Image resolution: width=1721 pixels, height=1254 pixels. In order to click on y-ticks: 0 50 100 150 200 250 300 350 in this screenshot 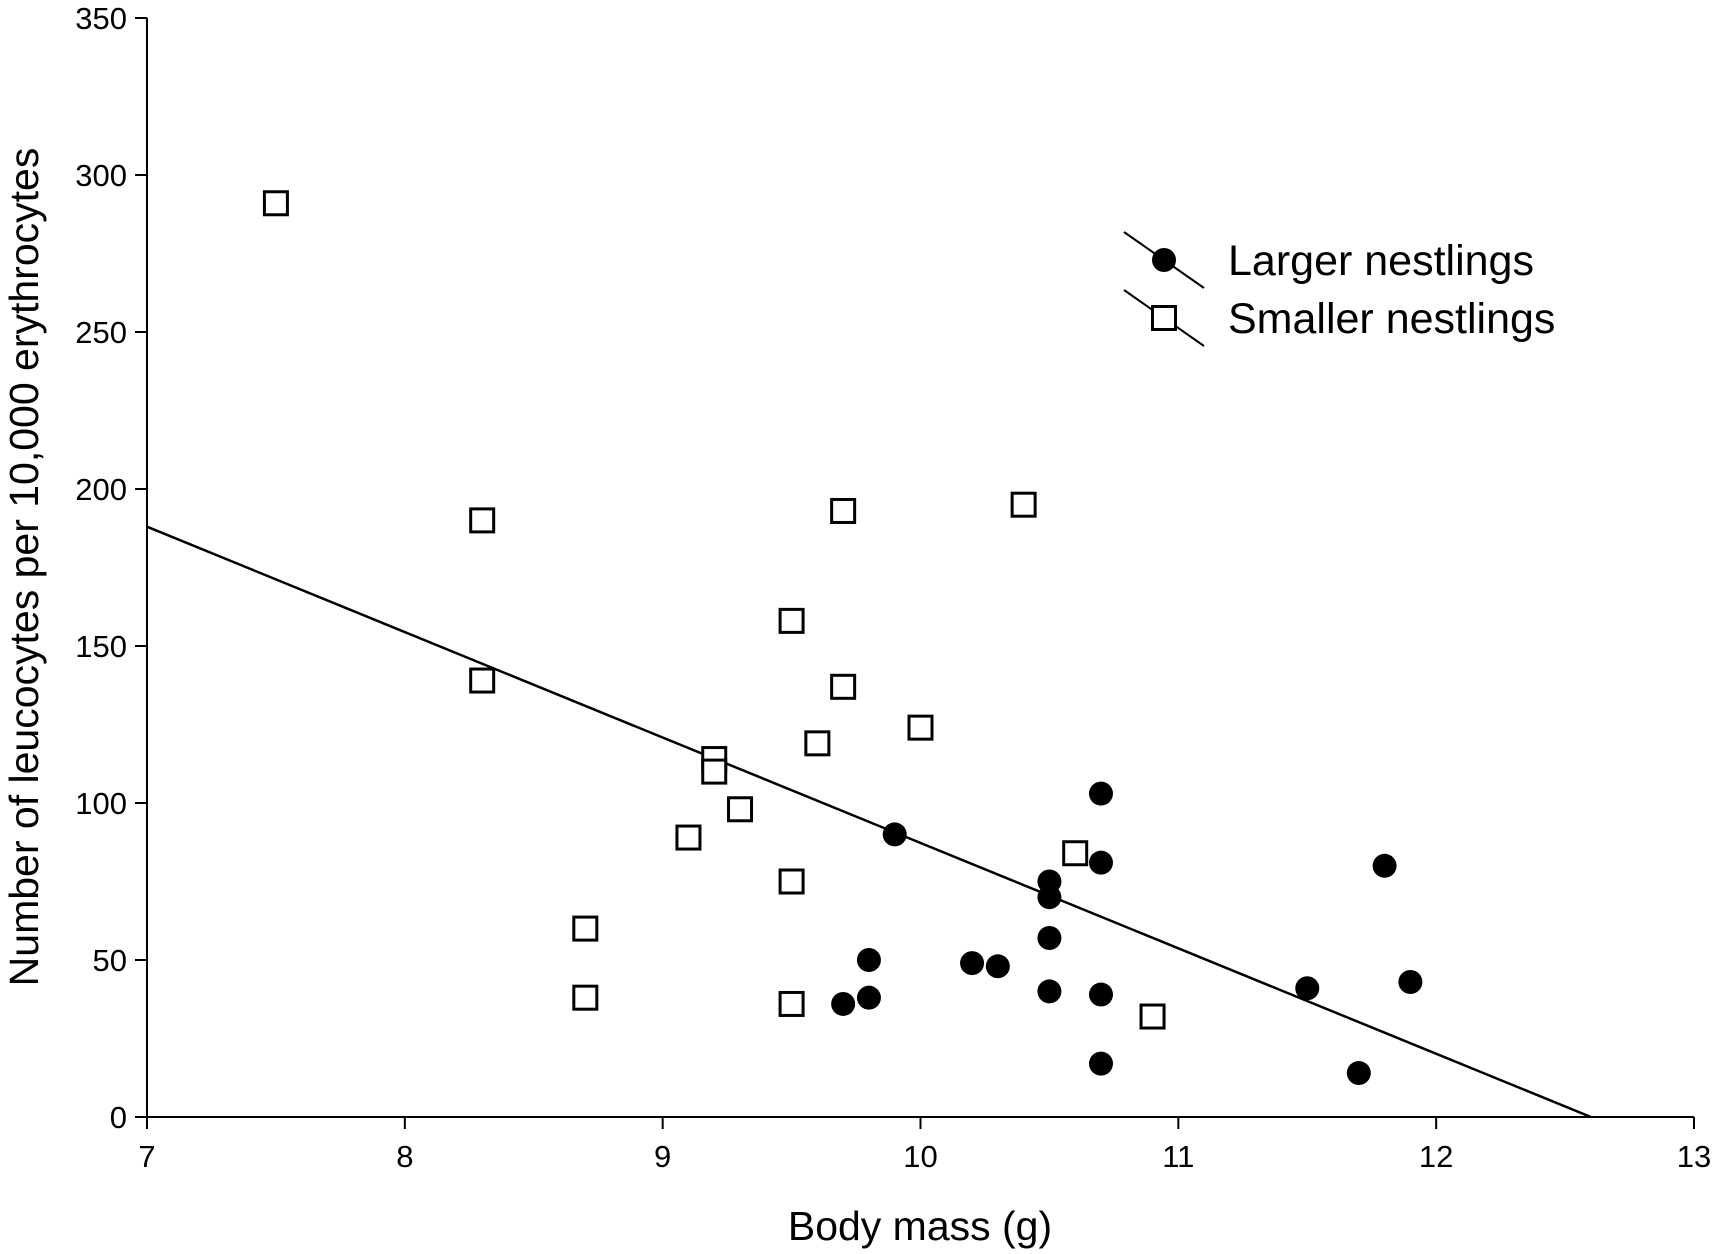, I will do `click(111, 568)`.